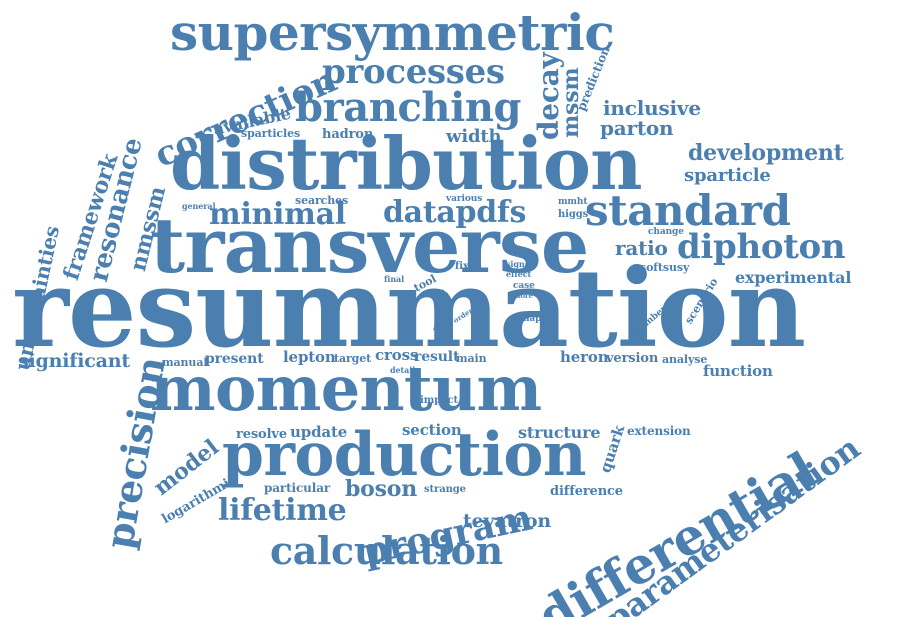  I want to click on word: signal, so click(519, 264).